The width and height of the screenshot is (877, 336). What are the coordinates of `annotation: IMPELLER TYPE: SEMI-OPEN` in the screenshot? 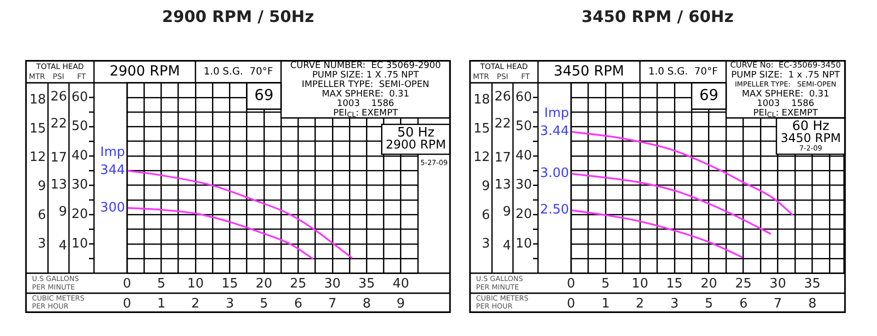 It's located at (366, 85).